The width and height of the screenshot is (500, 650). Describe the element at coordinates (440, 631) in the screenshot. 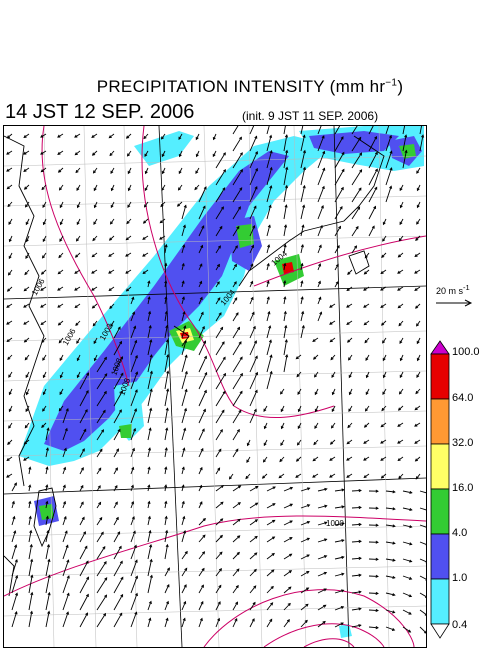

I see `legend-swatch-under` at that location.